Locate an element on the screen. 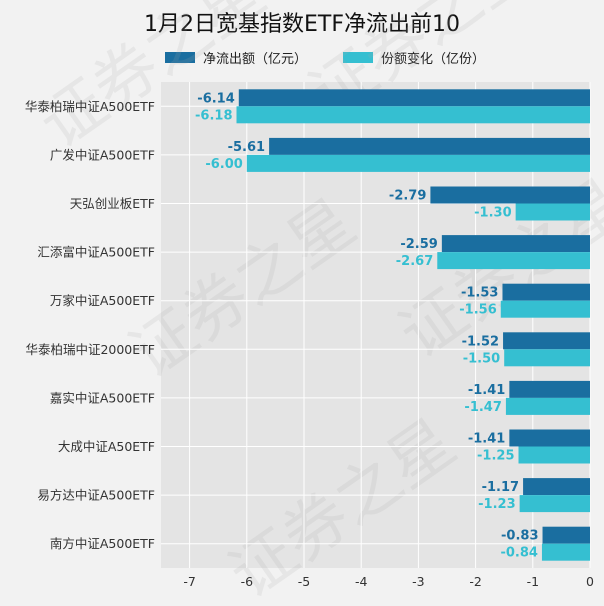  data-label-series-2: -2.67 is located at coordinates (414, 261).